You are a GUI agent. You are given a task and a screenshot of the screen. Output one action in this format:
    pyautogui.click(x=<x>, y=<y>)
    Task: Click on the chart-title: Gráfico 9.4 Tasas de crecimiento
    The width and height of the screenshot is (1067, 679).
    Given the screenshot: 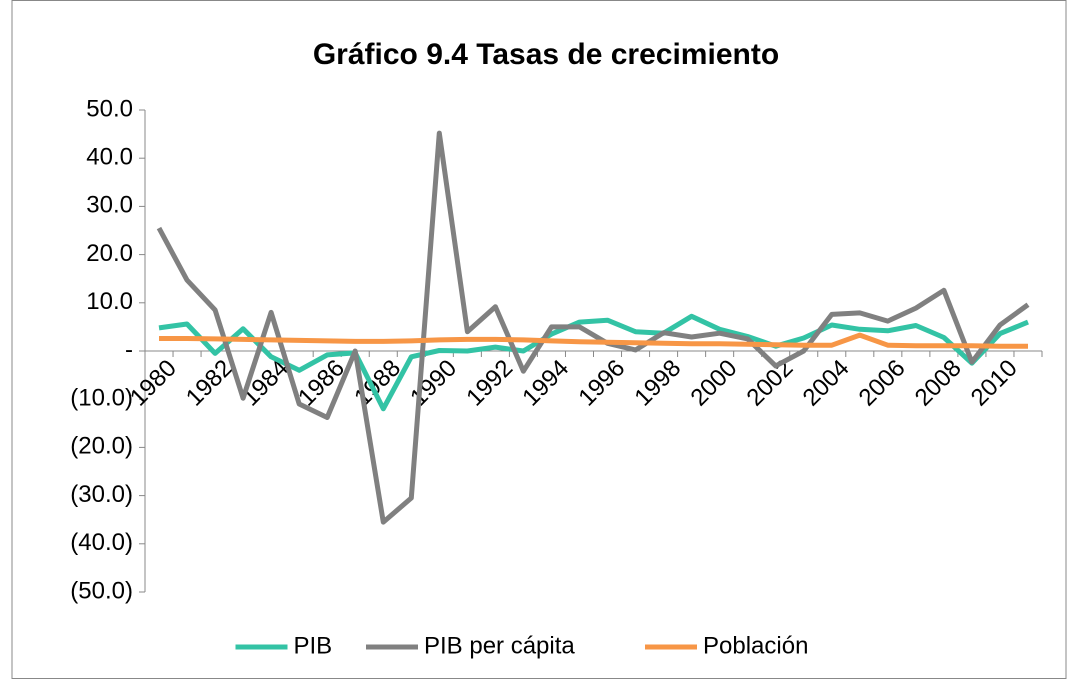 What is the action you would take?
    pyautogui.click(x=546, y=54)
    